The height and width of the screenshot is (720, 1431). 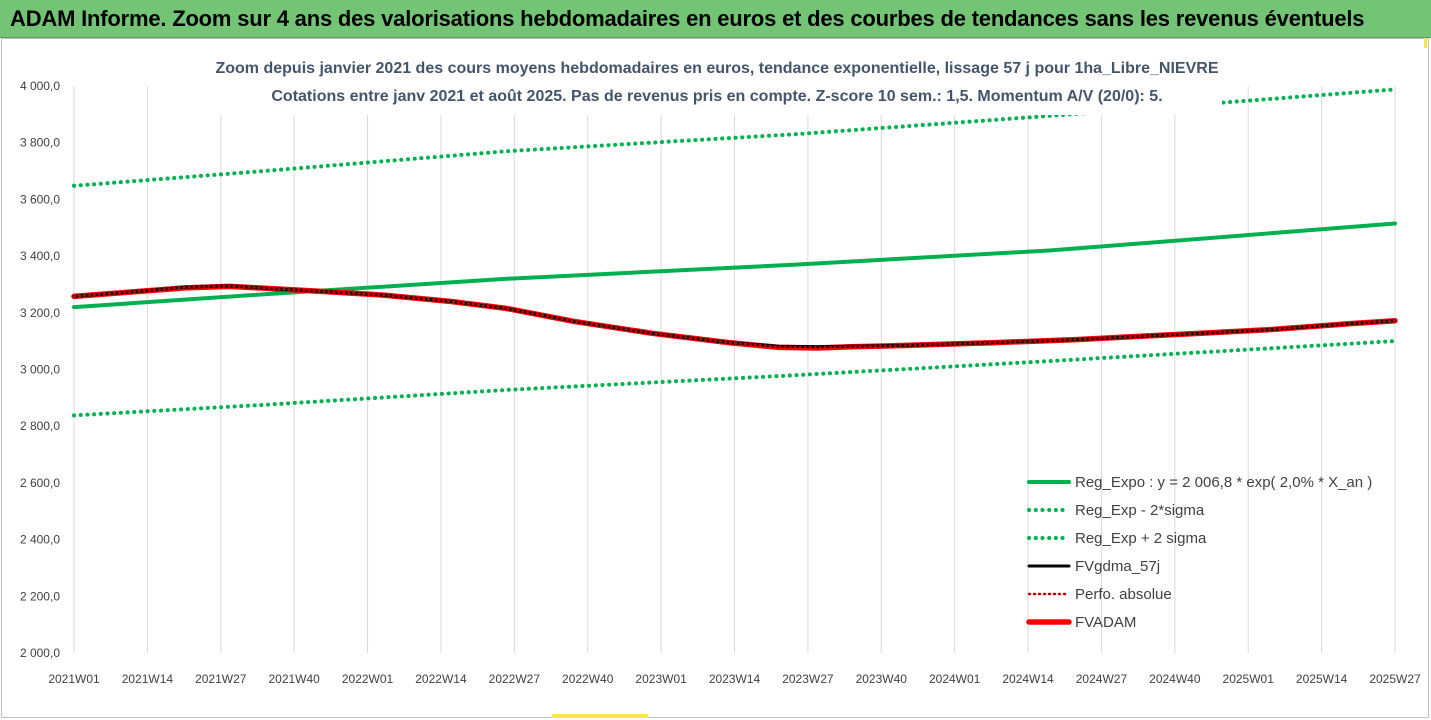 I want to click on x-tick-label: 2024W40, so click(x=1175, y=679).